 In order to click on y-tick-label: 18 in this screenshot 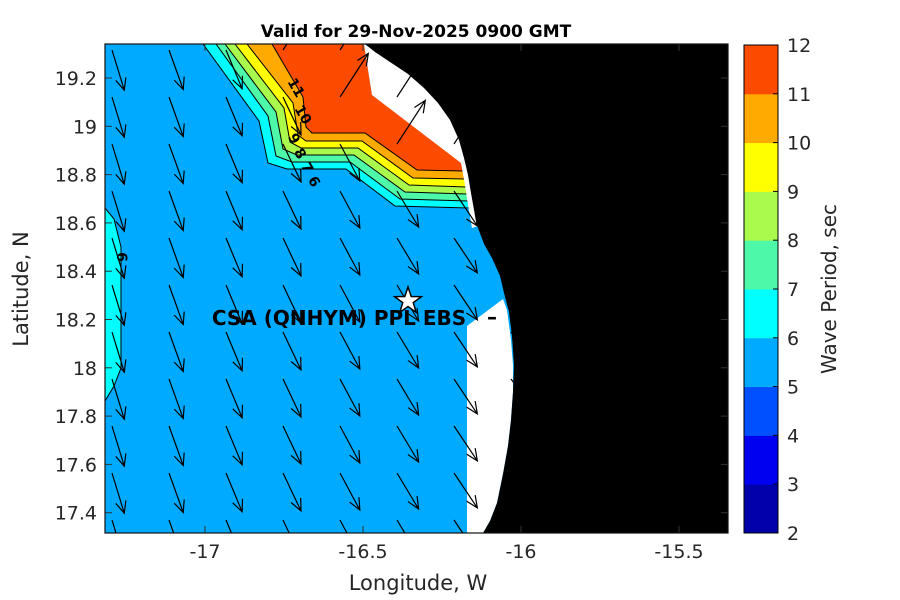, I will do `click(85, 369)`.